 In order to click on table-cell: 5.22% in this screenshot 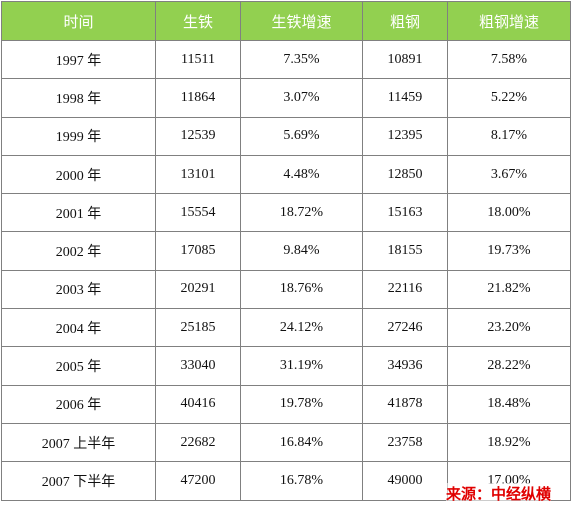, I will do `click(509, 98)`.